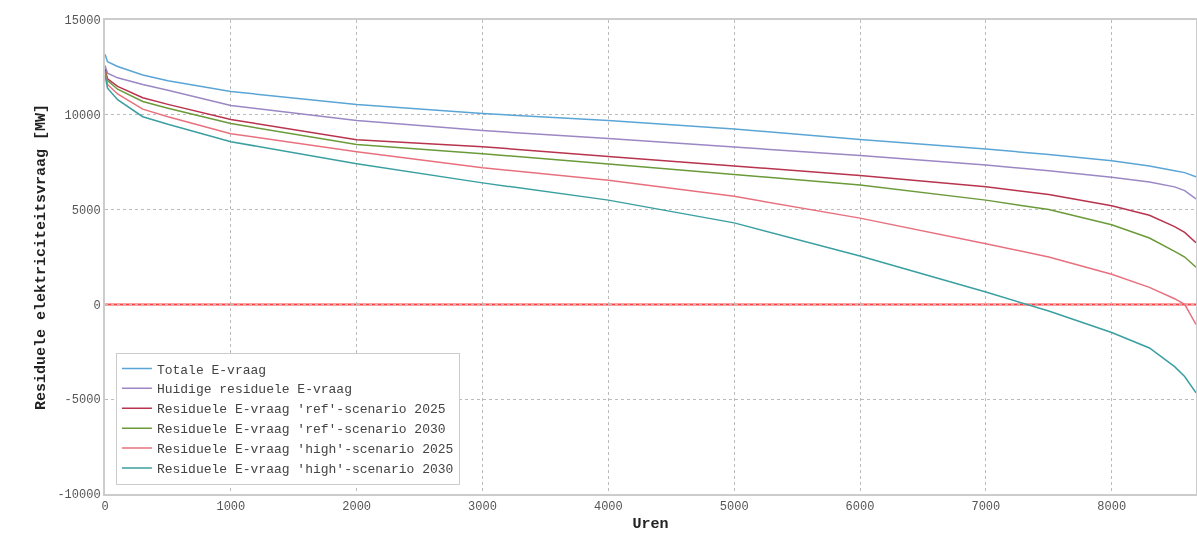 The width and height of the screenshot is (1197, 538). What do you see at coordinates (82, 400) in the screenshot?
I see `y-tick-label: -5000` at bounding box center [82, 400].